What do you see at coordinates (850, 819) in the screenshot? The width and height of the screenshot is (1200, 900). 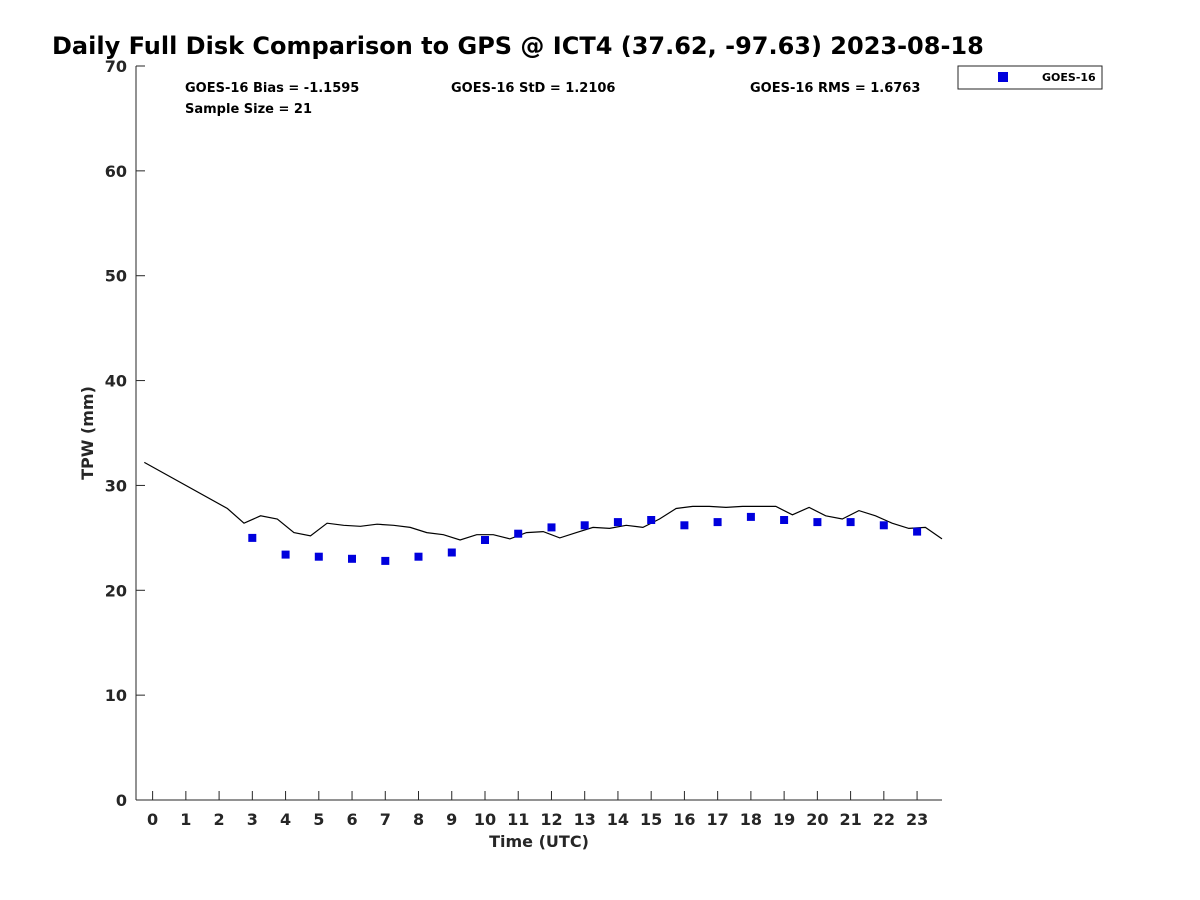 I see `x-tick-label: 21` at bounding box center [850, 819].